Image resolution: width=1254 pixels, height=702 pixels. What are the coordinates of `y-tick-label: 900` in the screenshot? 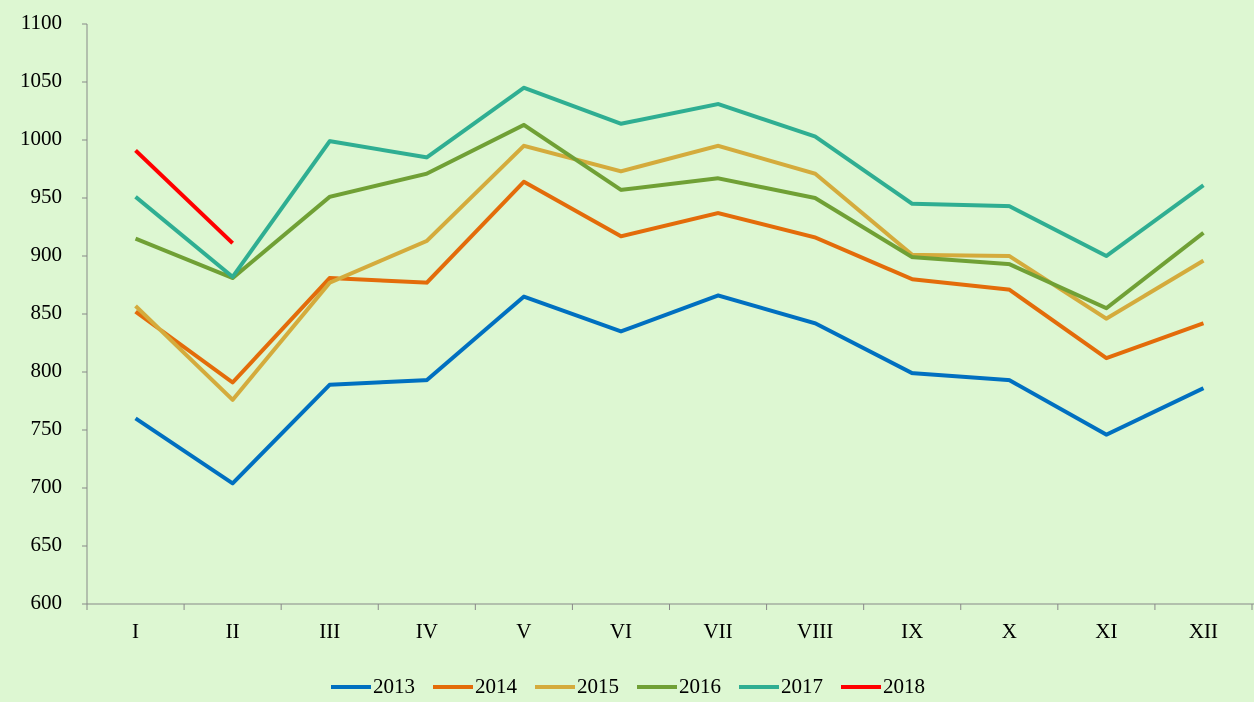 It's located at (47, 254).